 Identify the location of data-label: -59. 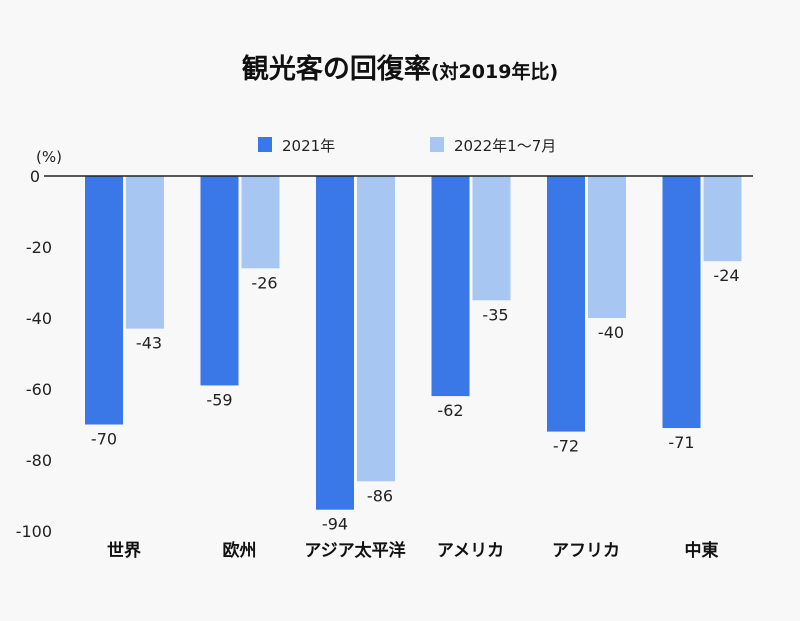
(219, 399).